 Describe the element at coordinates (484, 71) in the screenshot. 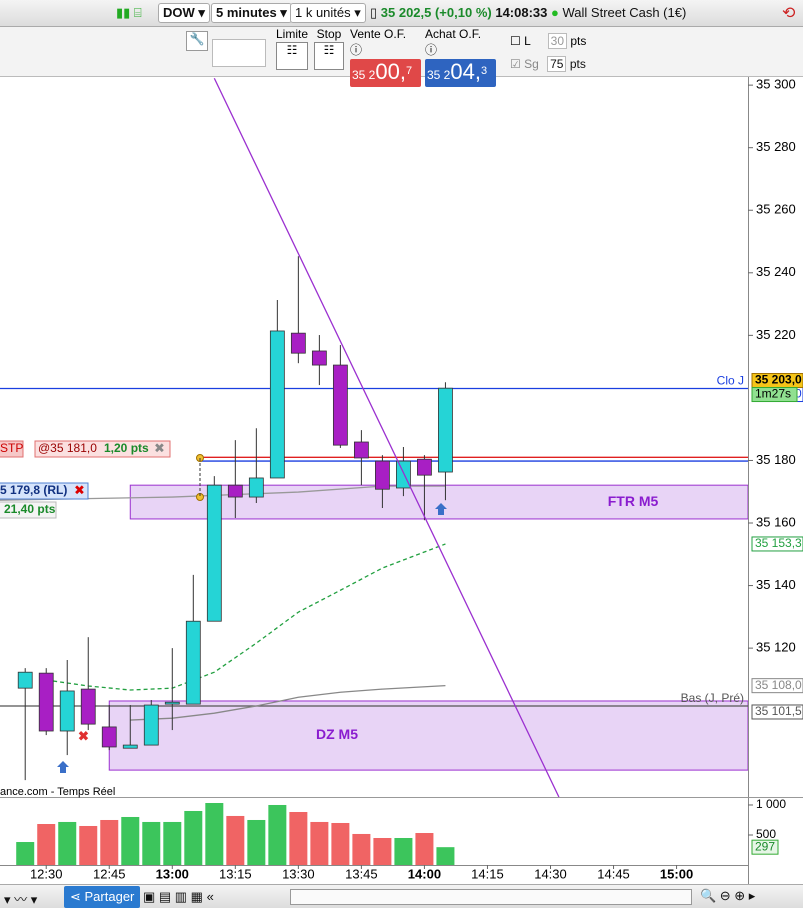

I see `buy-sup: 3` at that location.